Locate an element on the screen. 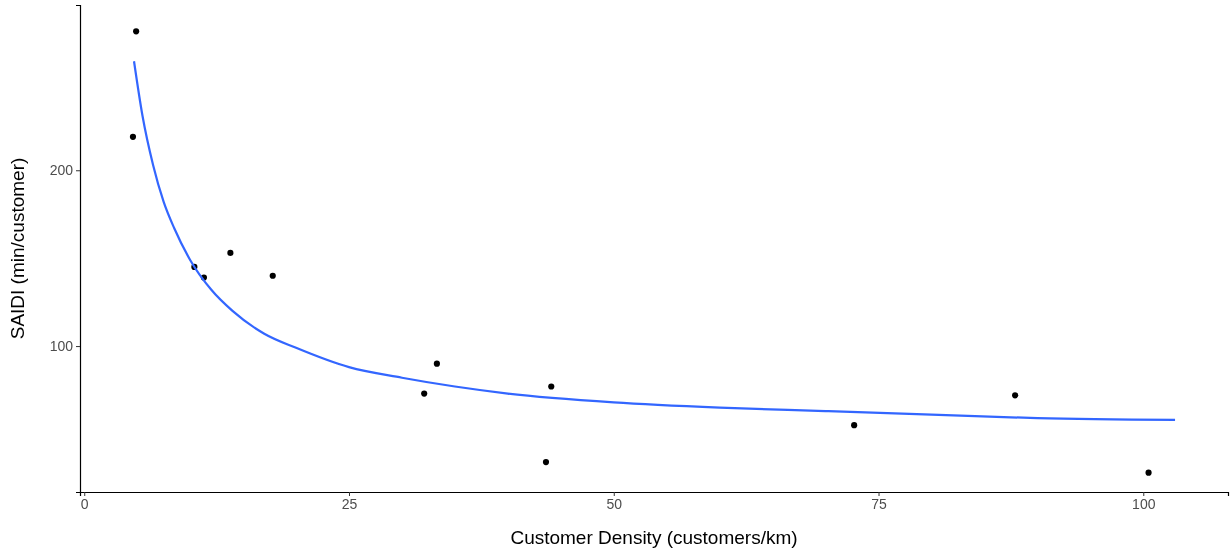 The height and width of the screenshot is (552, 1230). x-tick-label: 25 is located at coordinates (349, 503).